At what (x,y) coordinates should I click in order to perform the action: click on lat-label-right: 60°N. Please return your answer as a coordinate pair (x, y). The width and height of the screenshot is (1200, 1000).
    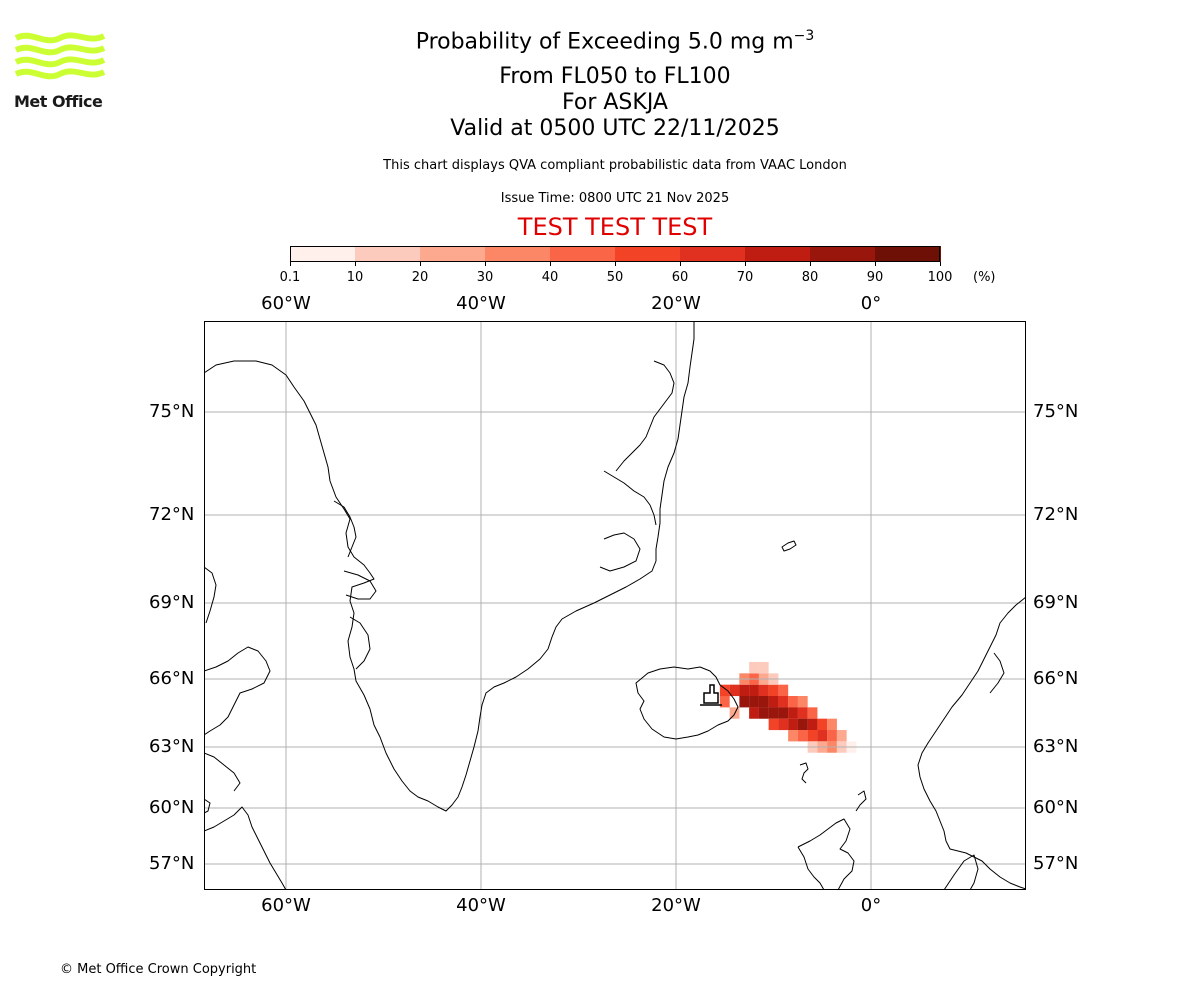
    Looking at the image, I should click on (1056, 807).